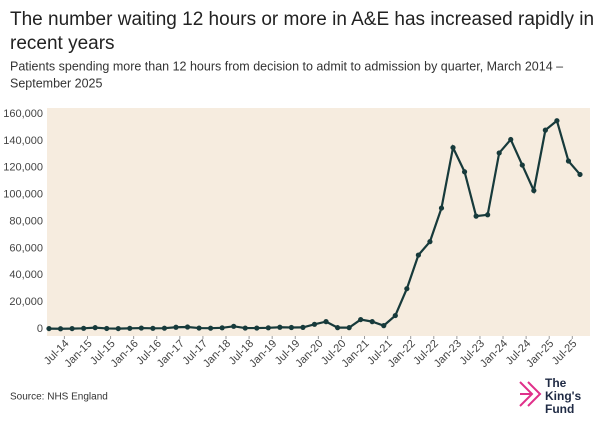  Describe the element at coordinates (556, 383) in the screenshot. I see `logo-text: The` at that location.